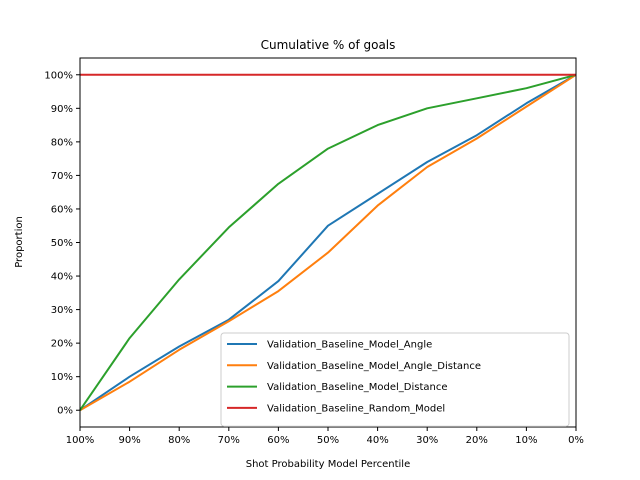 The height and width of the screenshot is (480, 640). Describe the element at coordinates (328, 440) in the screenshot. I see `x-tick-label: 50%` at that location.